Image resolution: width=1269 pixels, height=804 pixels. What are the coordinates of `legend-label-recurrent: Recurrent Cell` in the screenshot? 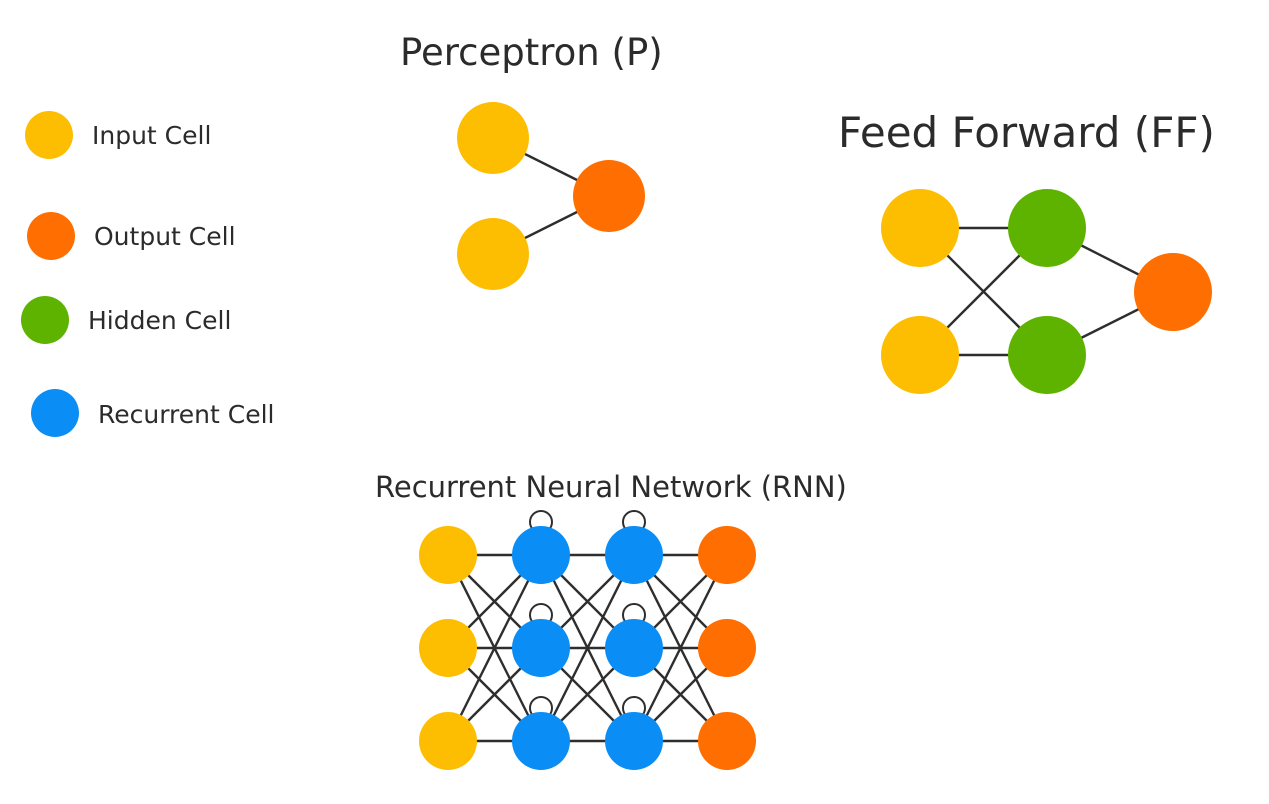 It's located at (186, 414).